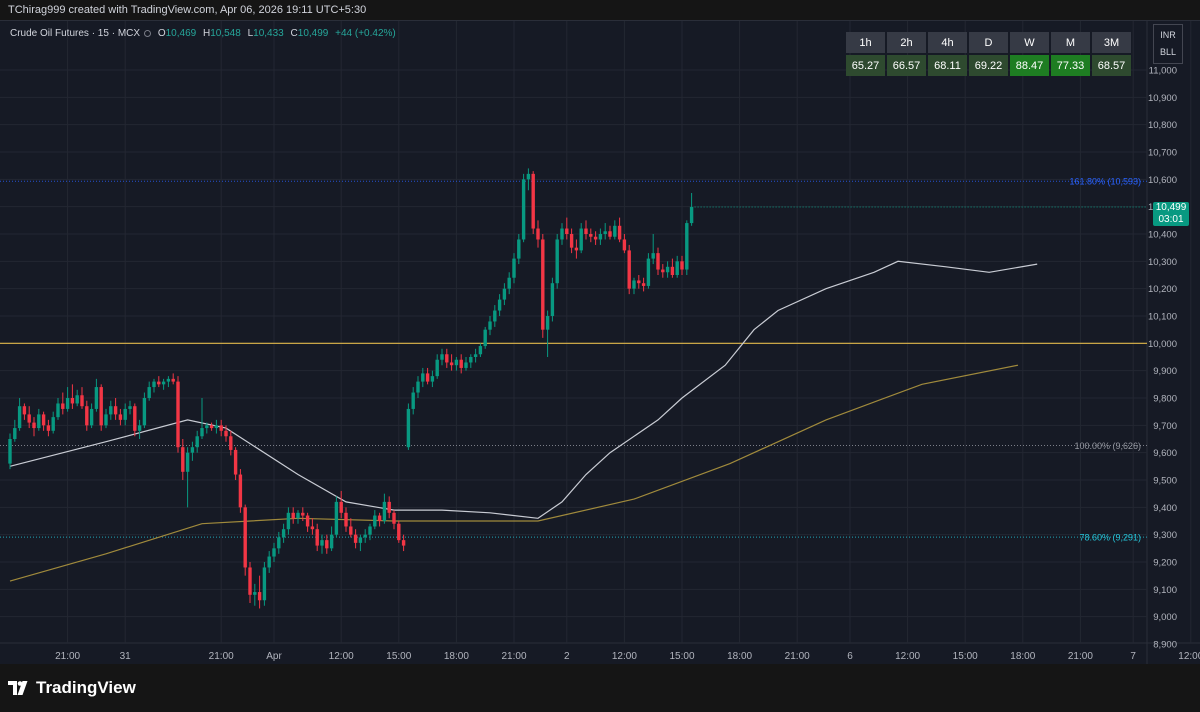  Describe the element at coordinates (274, 656) in the screenshot. I see `x-tick-label: Apr` at that location.